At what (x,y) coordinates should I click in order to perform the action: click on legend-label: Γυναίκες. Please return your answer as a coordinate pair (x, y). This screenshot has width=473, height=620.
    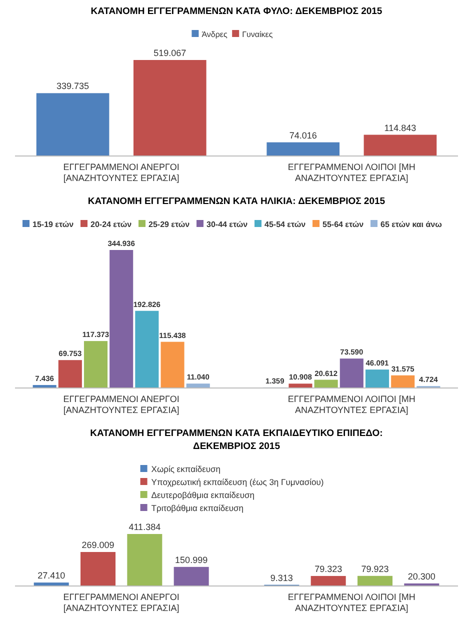
    Looking at the image, I should click on (257, 34).